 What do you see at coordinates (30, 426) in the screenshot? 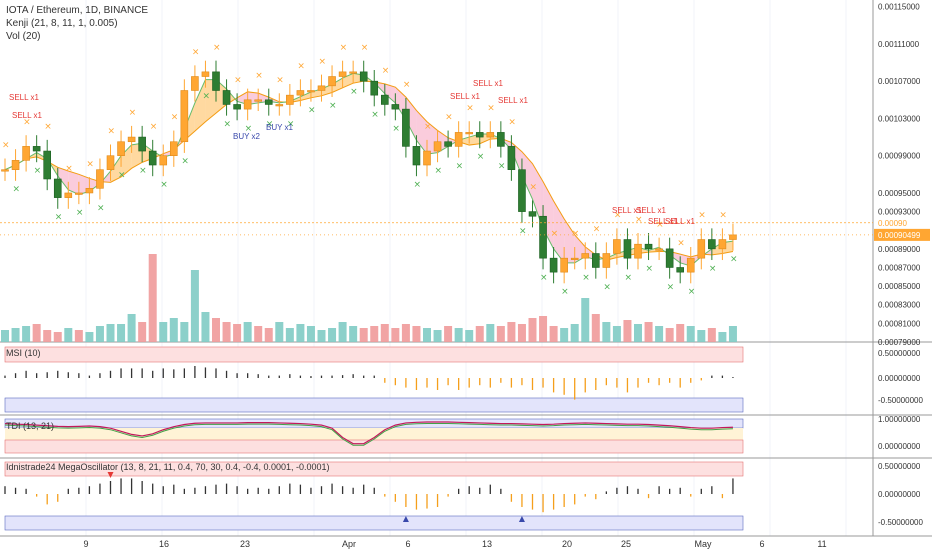
I see `tdi-label: TDI (13, 21)` at bounding box center [30, 426].